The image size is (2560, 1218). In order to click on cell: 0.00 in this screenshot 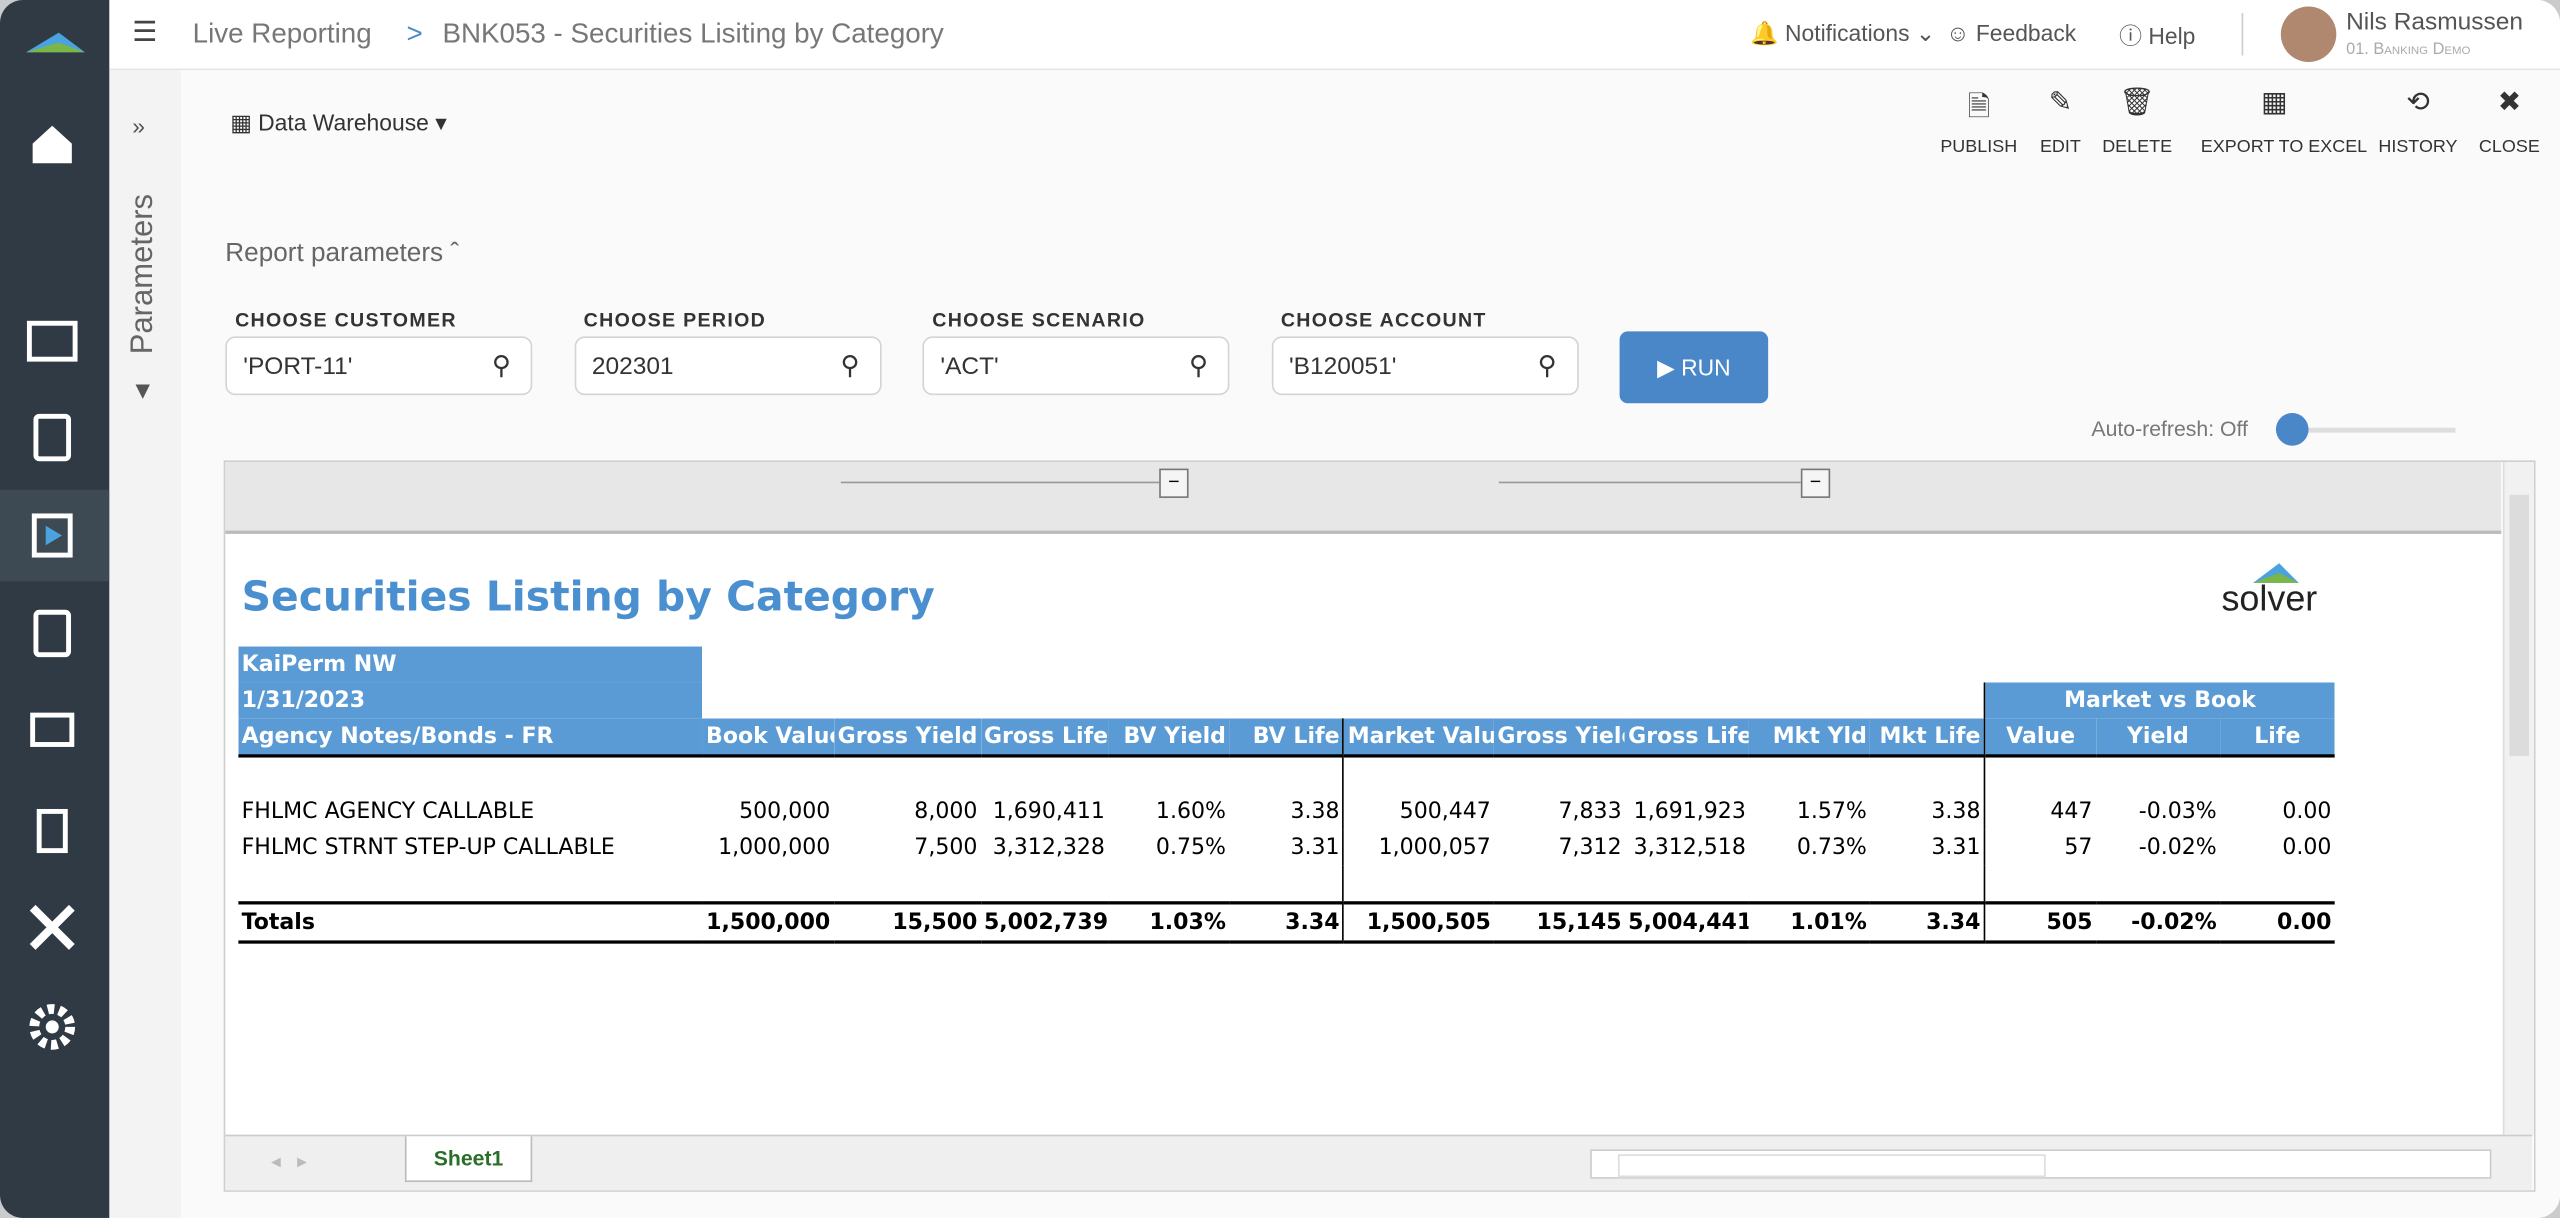, I will do `click(2307, 811)`.